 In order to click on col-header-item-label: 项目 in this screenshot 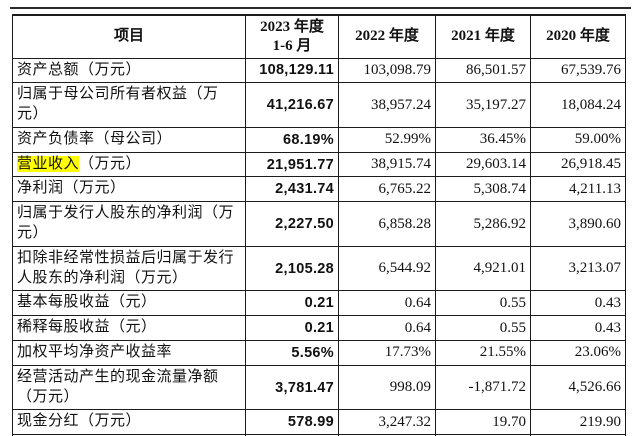, I will do `click(128, 36)`.